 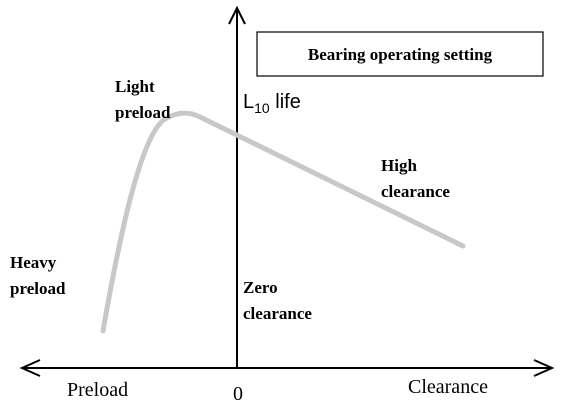 What do you see at coordinates (38, 275) in the screenshot?
I see `annotation: Heavy preload` at bounding box center [38, 275].